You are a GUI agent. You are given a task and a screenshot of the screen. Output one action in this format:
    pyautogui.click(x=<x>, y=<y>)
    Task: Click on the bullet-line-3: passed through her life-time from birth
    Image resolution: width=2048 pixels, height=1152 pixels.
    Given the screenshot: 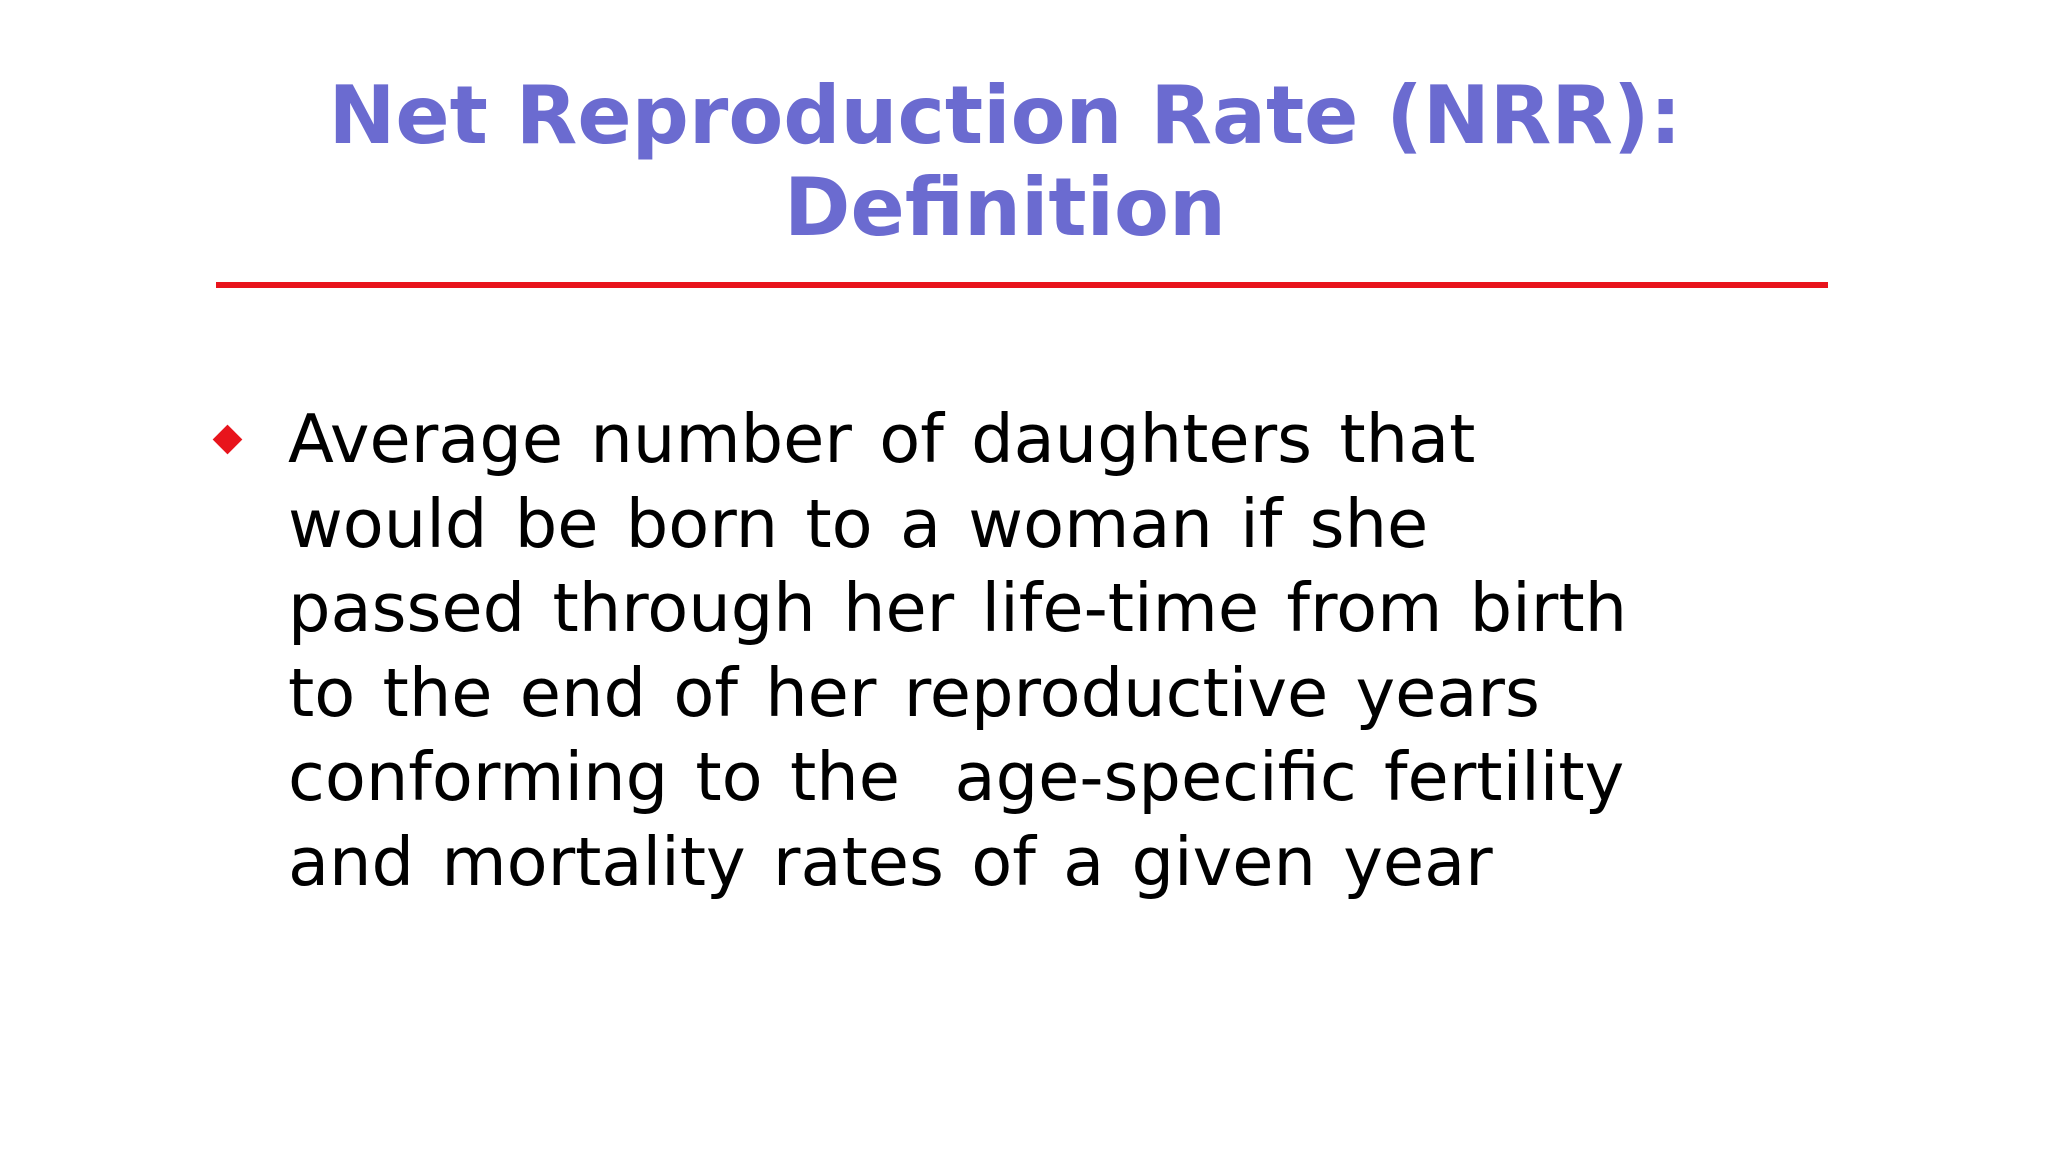 What is the action you would take?
    pyautogui.click(x=958, y=608)
    